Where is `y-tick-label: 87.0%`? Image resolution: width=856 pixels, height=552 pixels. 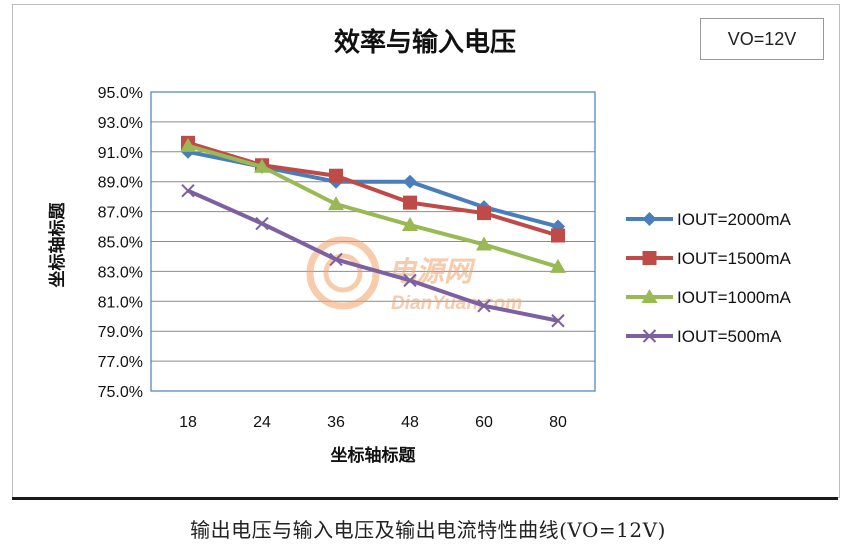
y-tick-label: 87.0% is located at coordinates (120, 213).